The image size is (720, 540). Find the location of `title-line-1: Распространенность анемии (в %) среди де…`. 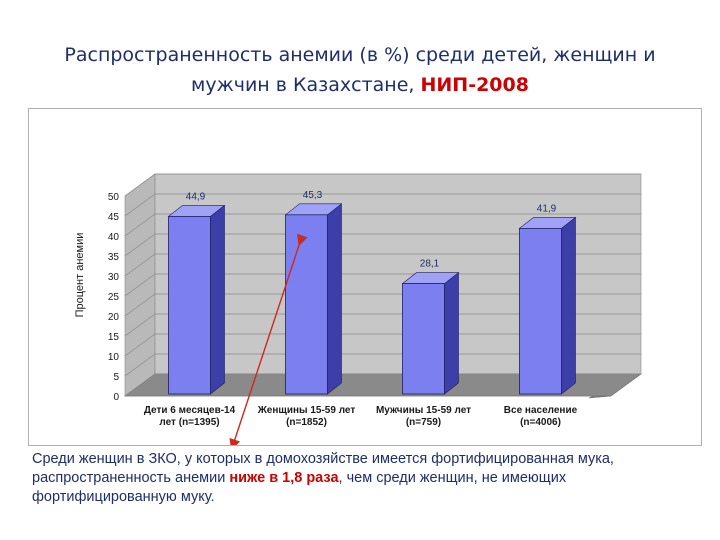

title-line-1: Распространенность анемии (в %) среди де… is located at coordinates (360, 55).